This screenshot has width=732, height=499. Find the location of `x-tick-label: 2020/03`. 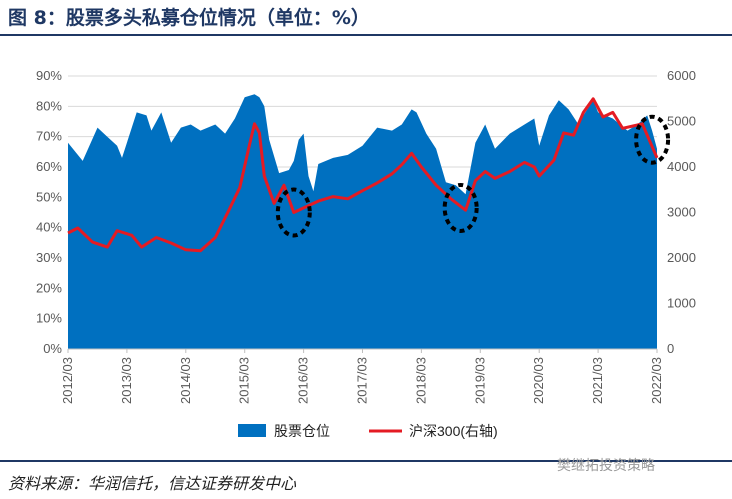

x-tick-label: 2020/03 is located at coordinates (538, 380).